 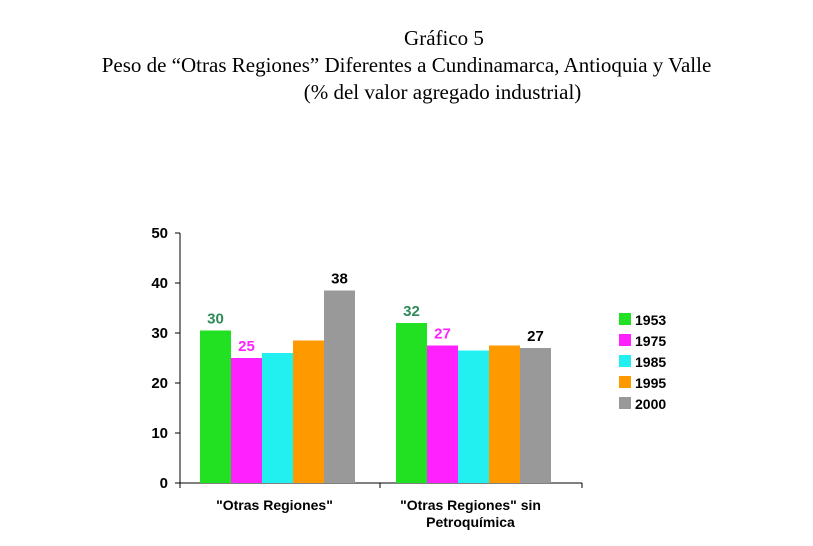 What do you see at coordinates (444, 38) in the screenshot?
I see `chart-title: Gráfico 5` at bounding box center [444, 38].